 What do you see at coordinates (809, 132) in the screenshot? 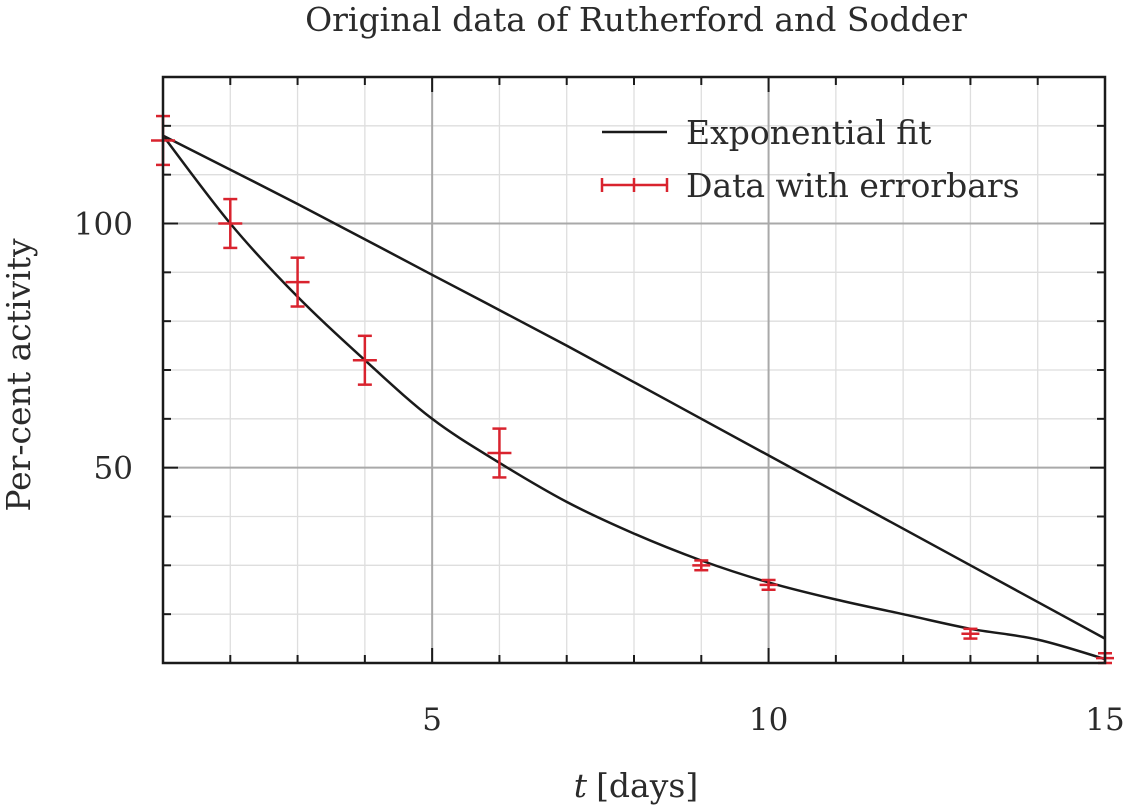
I see `legend-label-fit: Exponential fit` at bounding box center [809, 132].